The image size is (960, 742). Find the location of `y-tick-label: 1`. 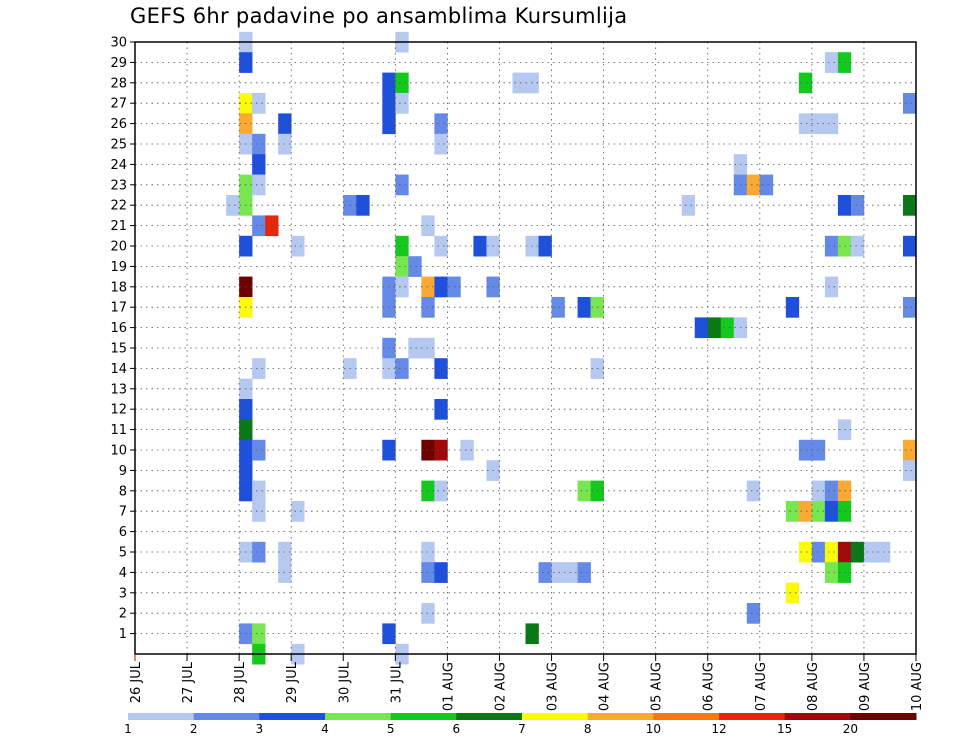

y-tick-label: 1 is located at coordinates (123, 634).